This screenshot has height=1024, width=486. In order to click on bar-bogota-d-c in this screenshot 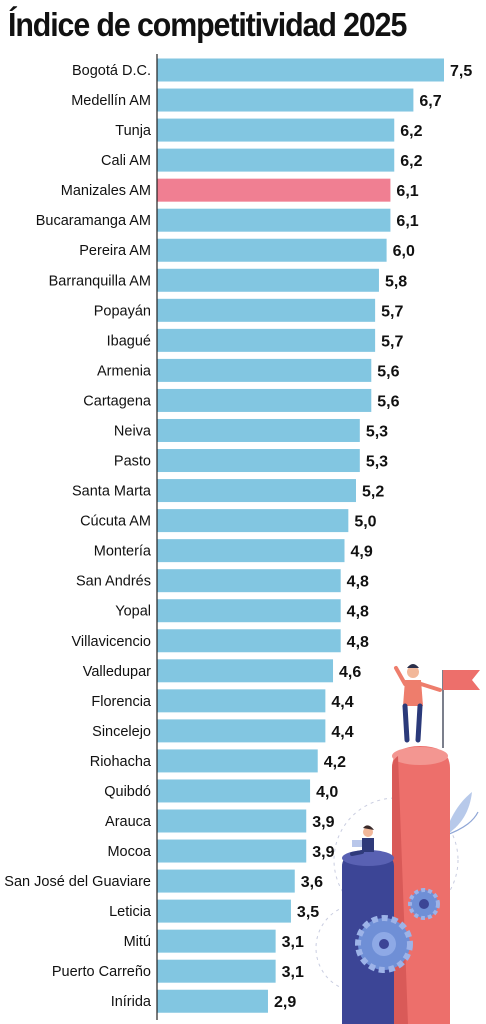, I will do `click(300, 70)`.